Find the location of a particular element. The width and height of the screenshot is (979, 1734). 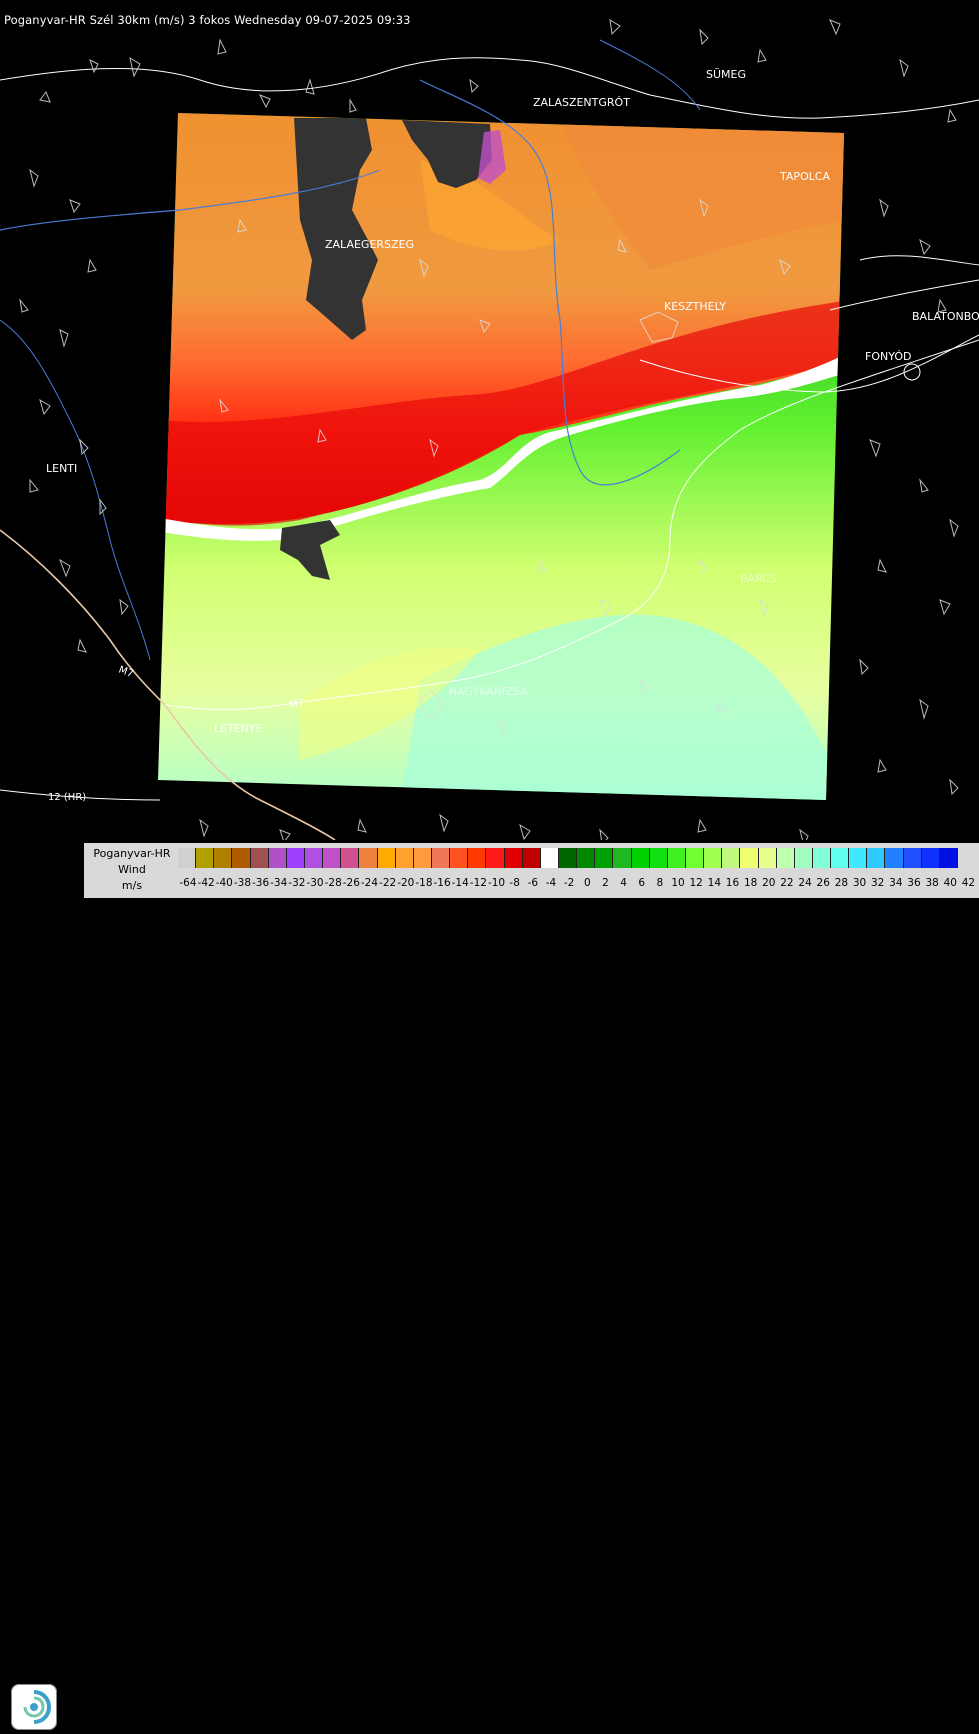

legend-label-product: Wind is located at coordinates (132, 869).